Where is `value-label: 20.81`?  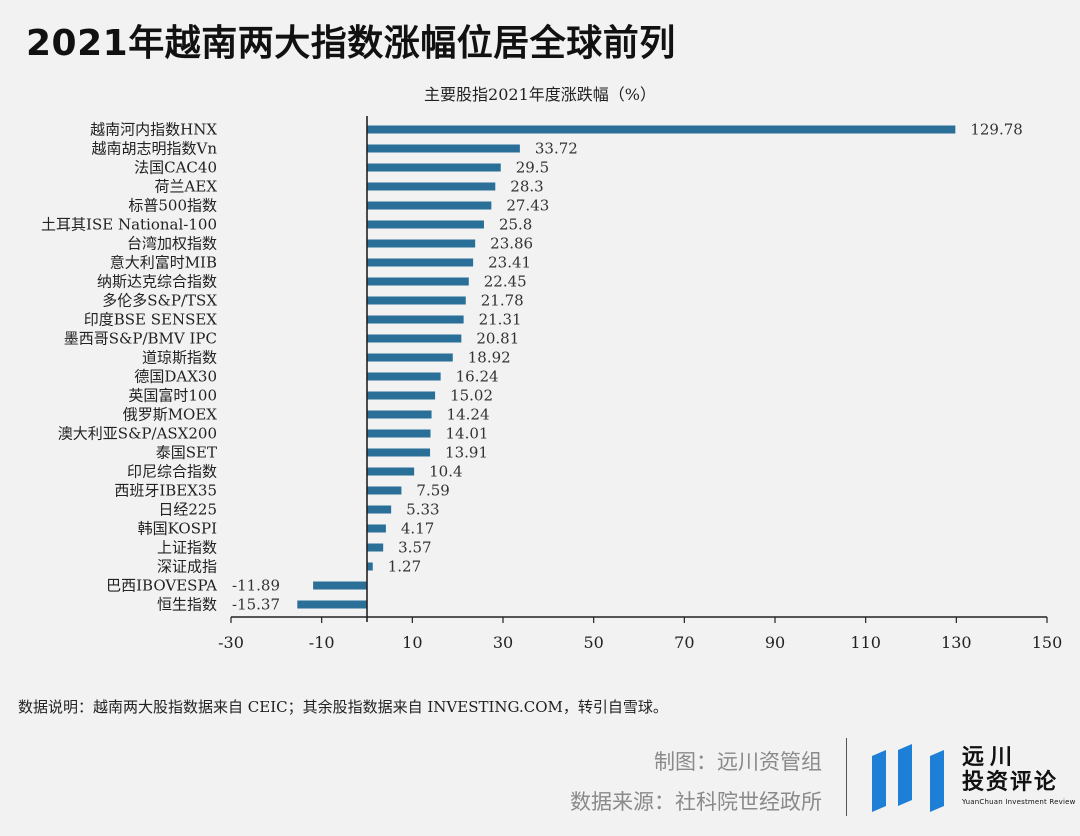 value-label: 20.81 is located at coordinates (497, 339).